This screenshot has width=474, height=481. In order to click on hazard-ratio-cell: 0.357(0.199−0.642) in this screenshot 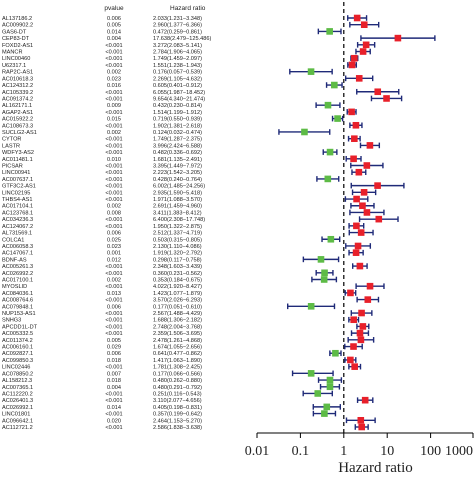, I will do `click(177, 415)`.